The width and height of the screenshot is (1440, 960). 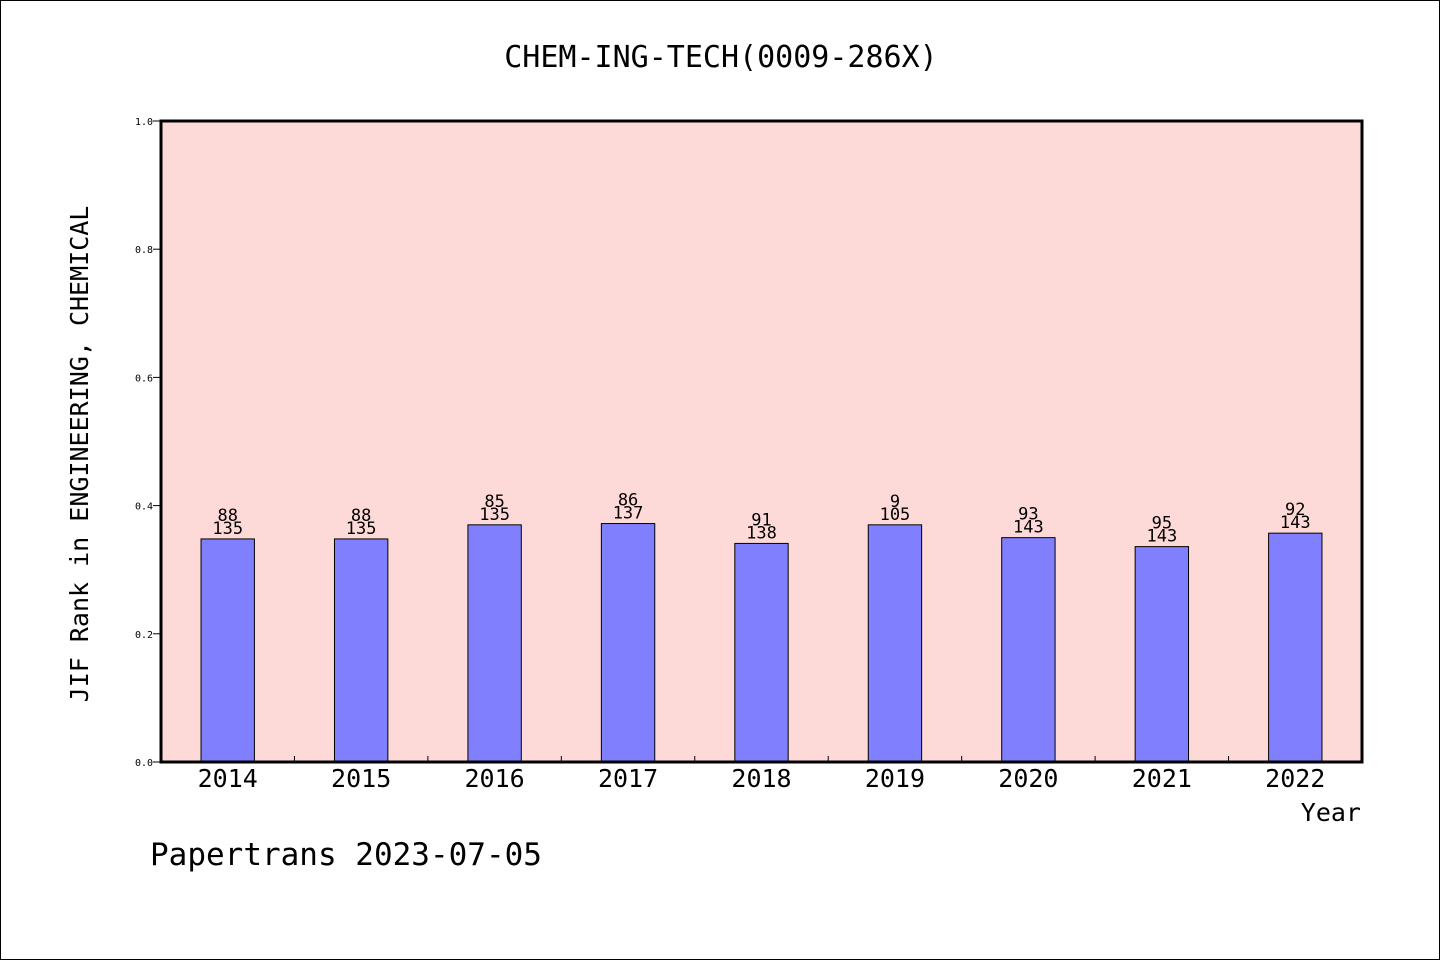 I want to click on y-tick-label: 0.8, so click(x=144, y=250).